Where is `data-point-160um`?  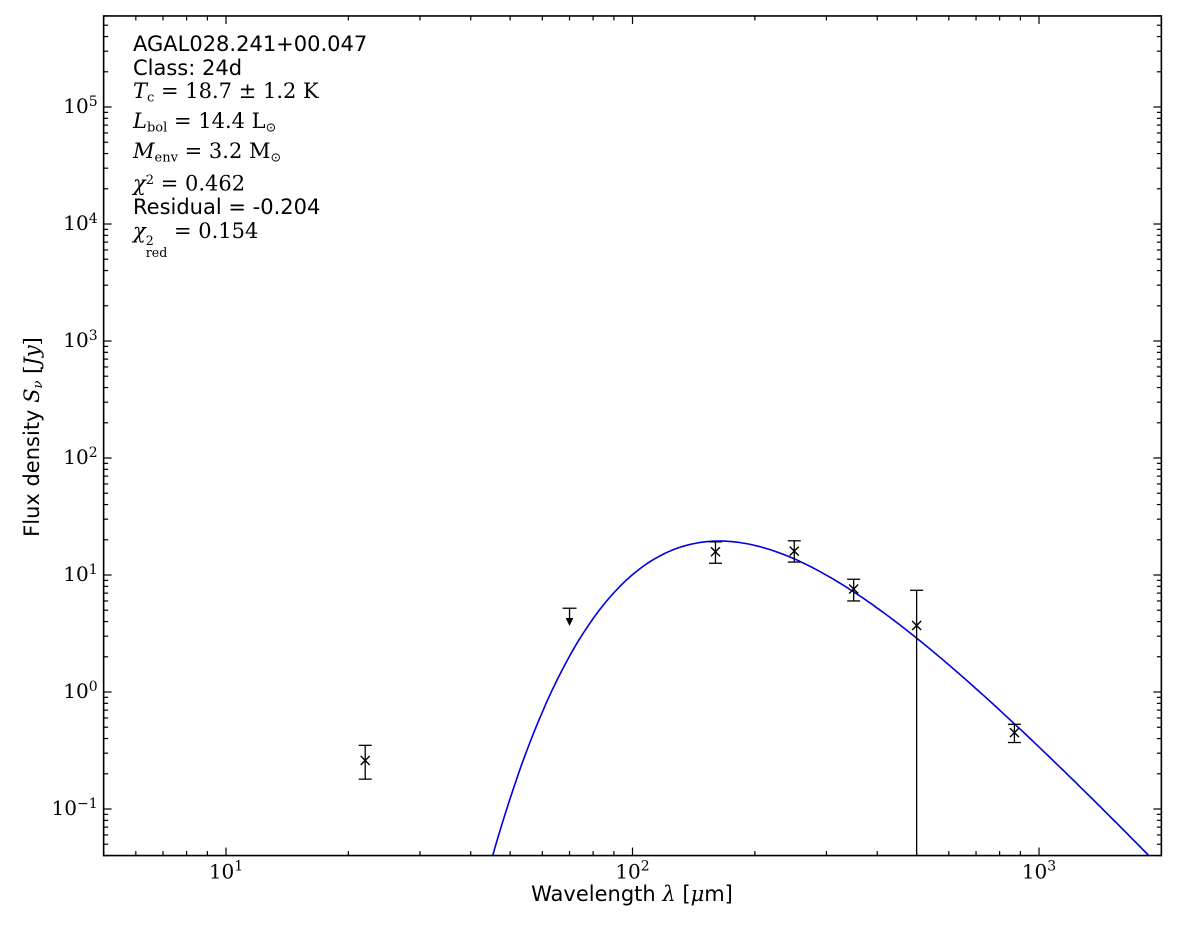 data-point-160um is located at coordinates (715, 552).